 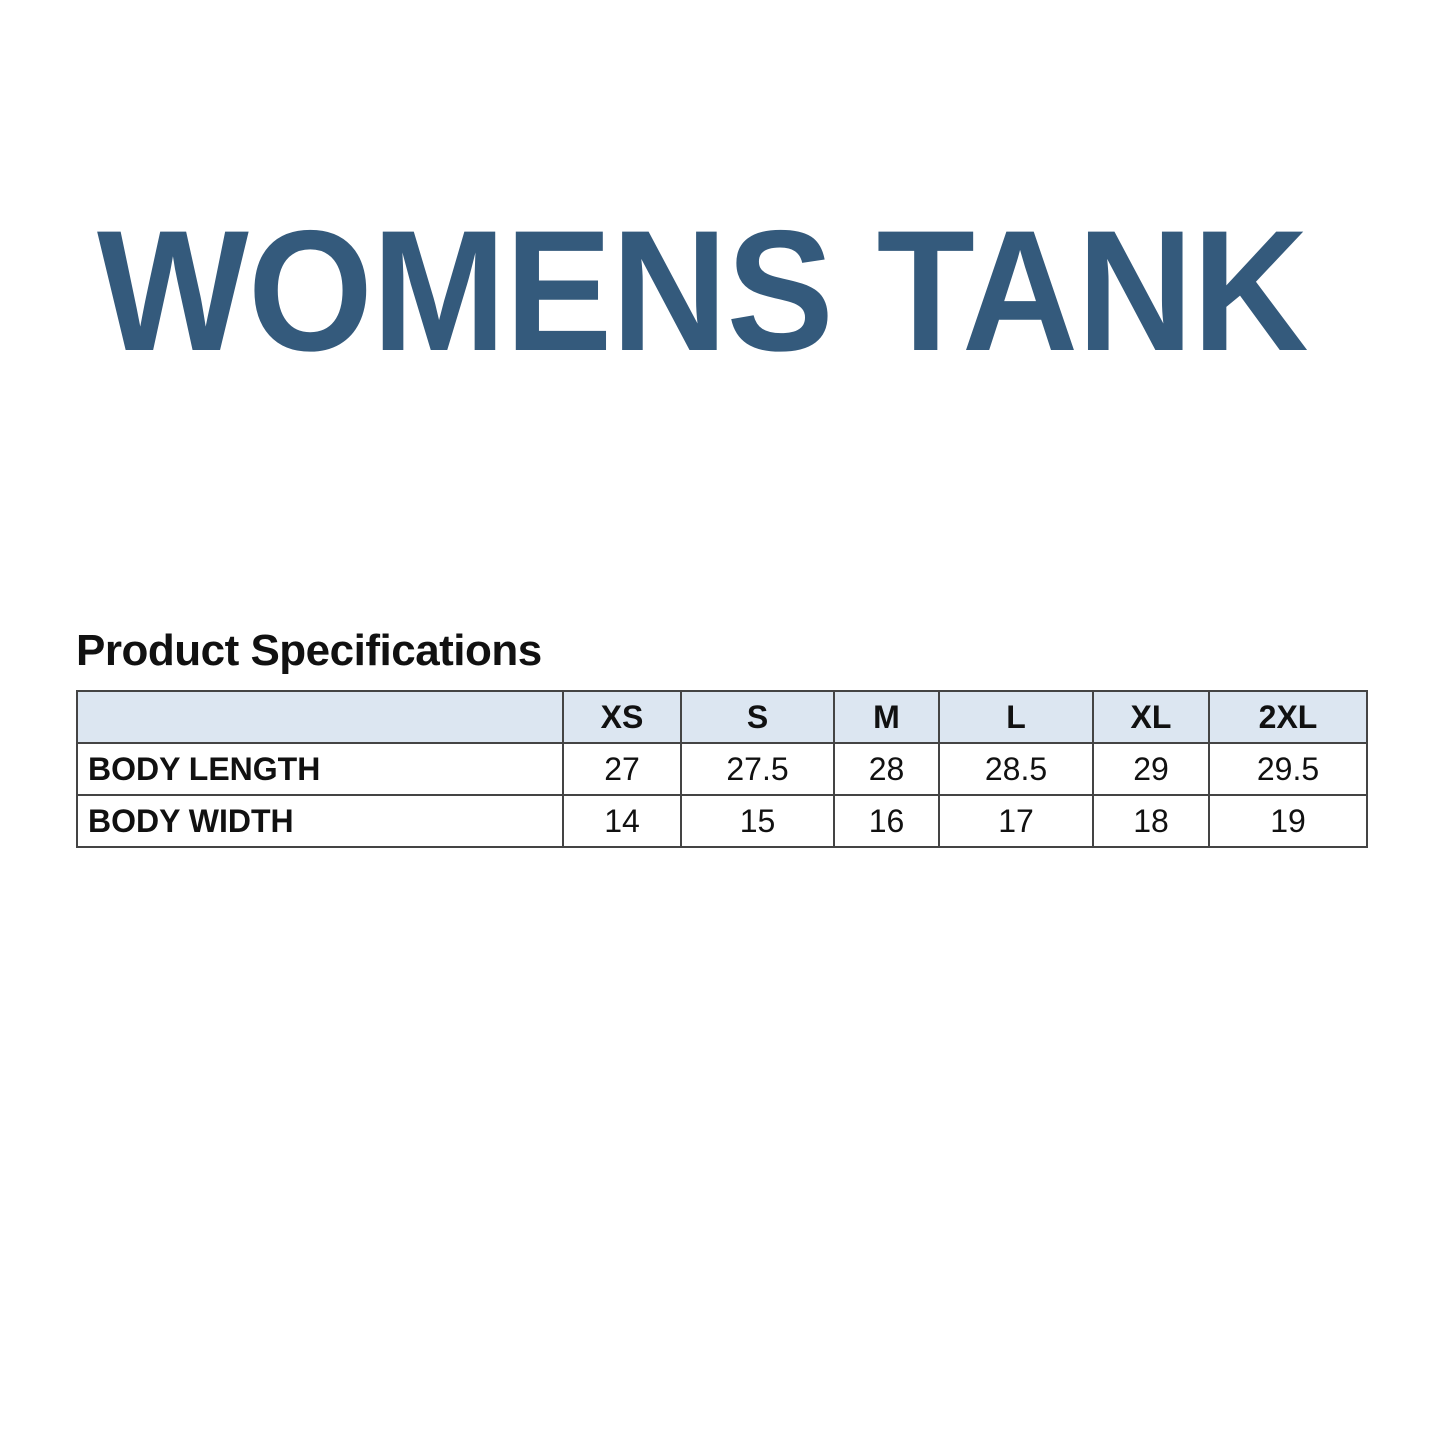 What do you see at coordinates (1016, 717) in the screenshot?
I see `header-cell-size: L` at bounding box center [1016, 717].